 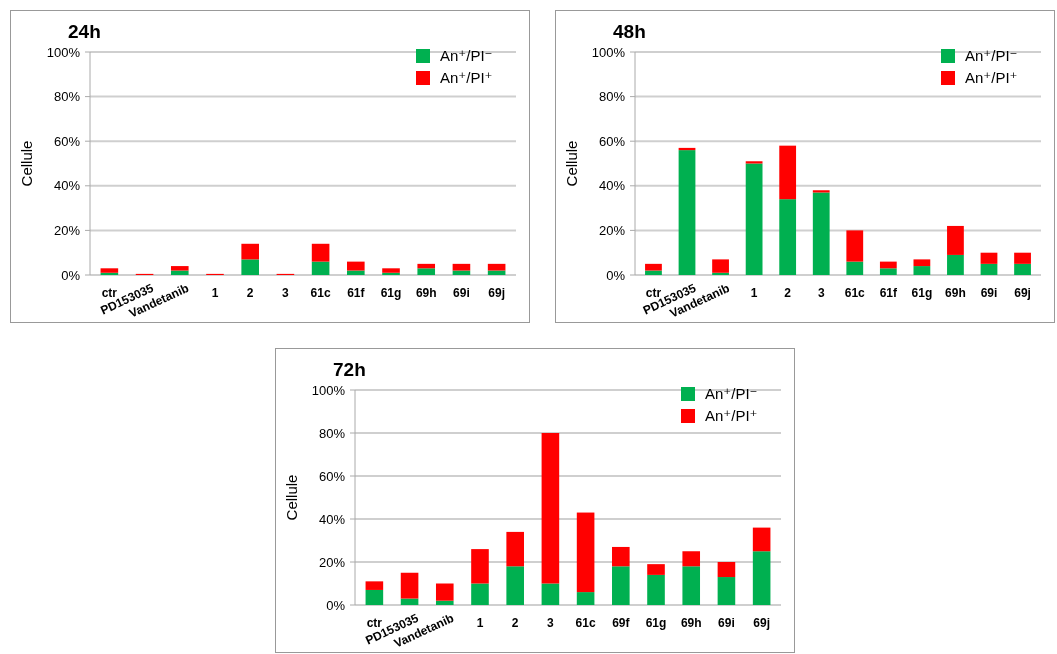 I want to click on y-axis-title: Cellule, so click(x=291, y=497).